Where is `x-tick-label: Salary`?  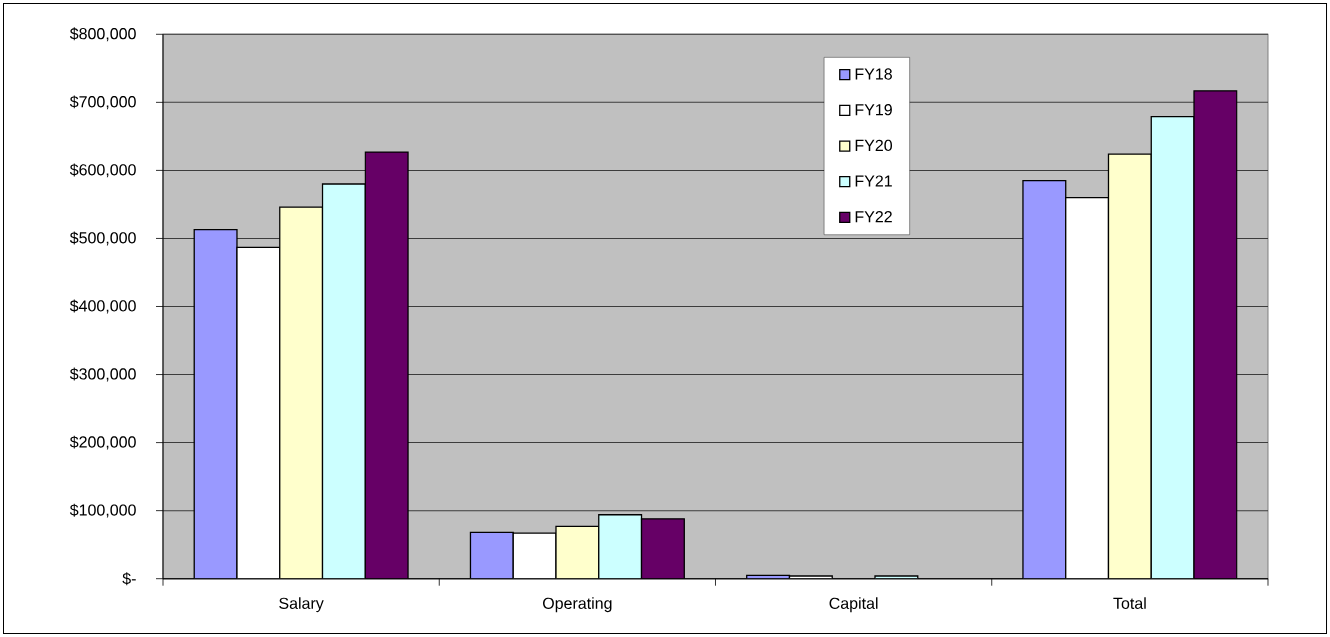 x-tick-label: Salary is located at coordinates (301, 605).